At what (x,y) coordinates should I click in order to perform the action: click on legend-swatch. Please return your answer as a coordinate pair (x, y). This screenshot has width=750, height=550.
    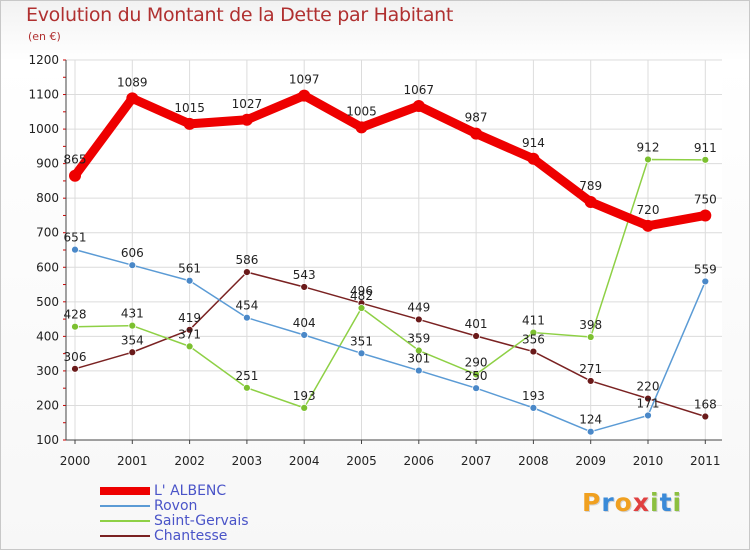
    Looking at the image, I should click on (125, 491).